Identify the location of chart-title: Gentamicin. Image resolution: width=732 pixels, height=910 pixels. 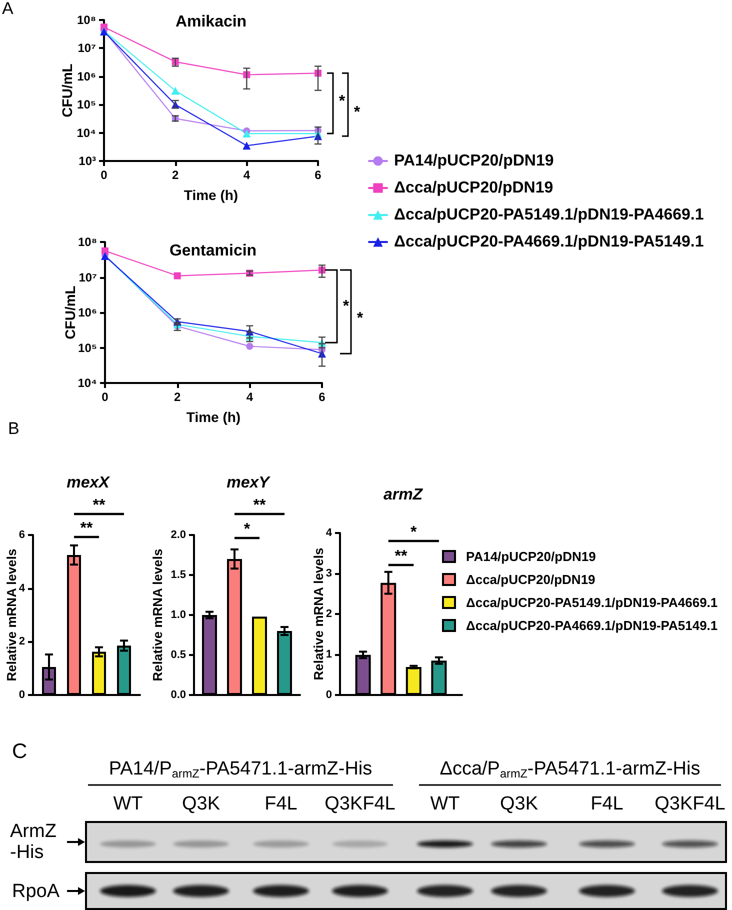
(213, 251).